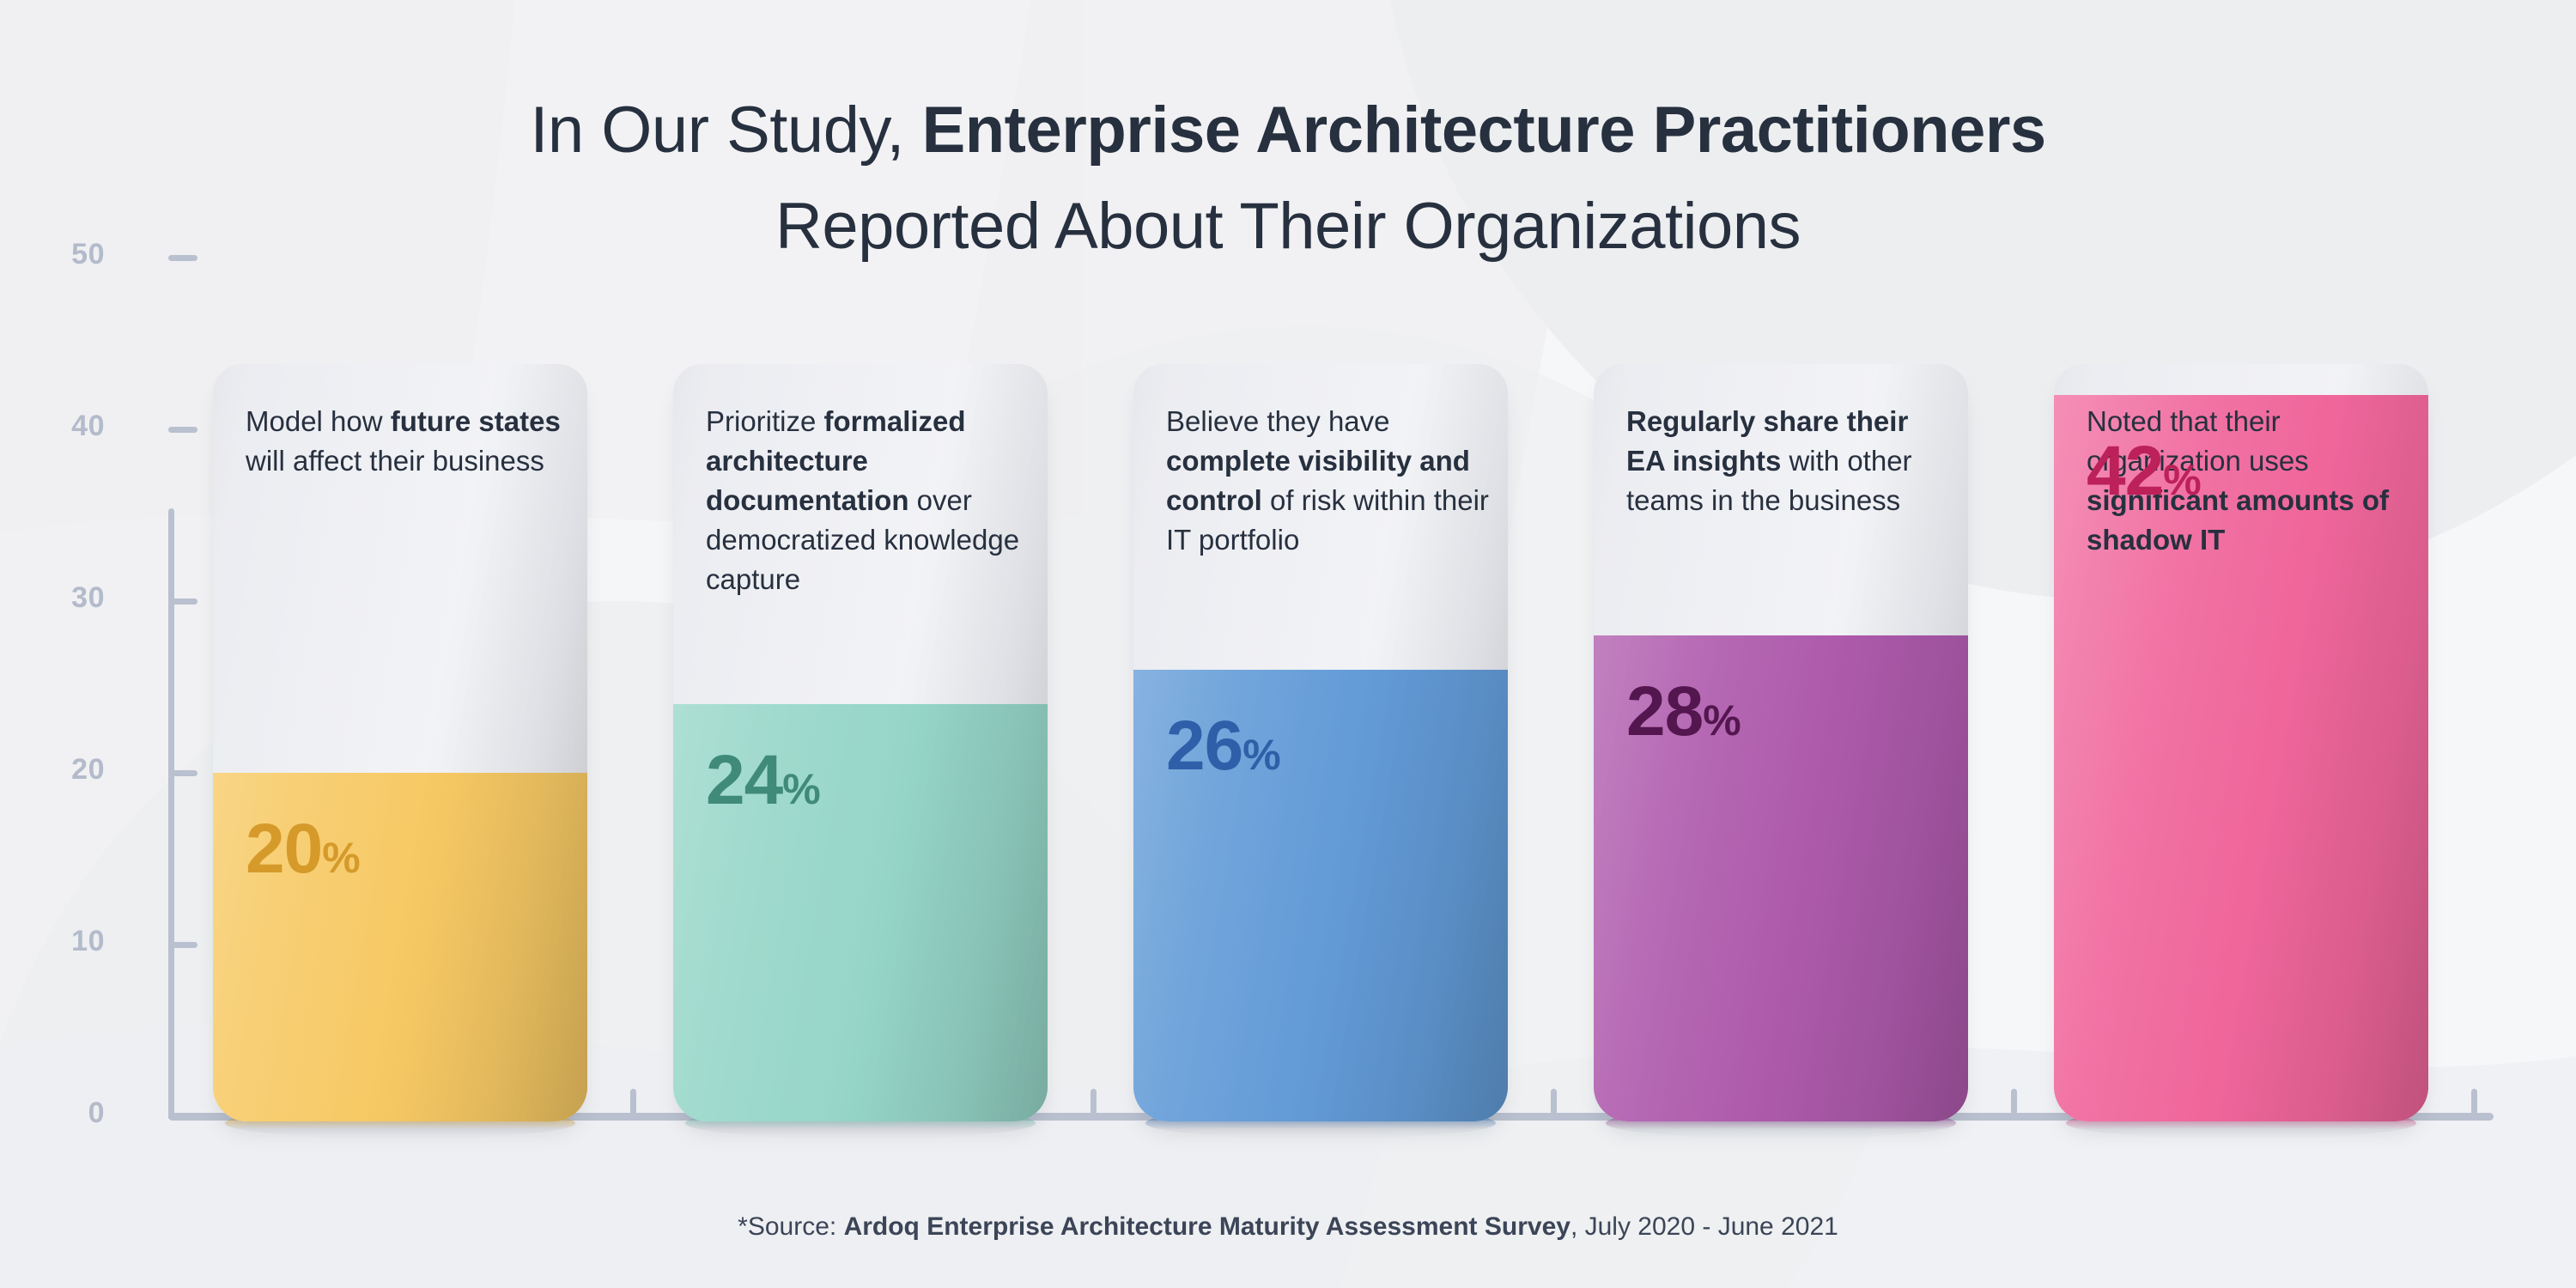  I want to click on y-axis-label-0: 0, so click(96, 1113).